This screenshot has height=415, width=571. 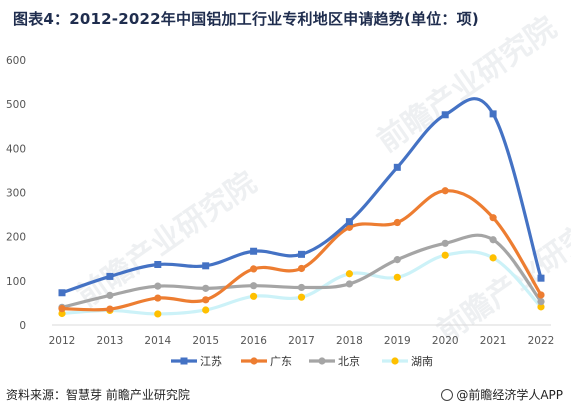 What do you see at coordinates (349, 361) in the screenshot?
I see `legend-label: 北京` at bounding box center [349, 361].